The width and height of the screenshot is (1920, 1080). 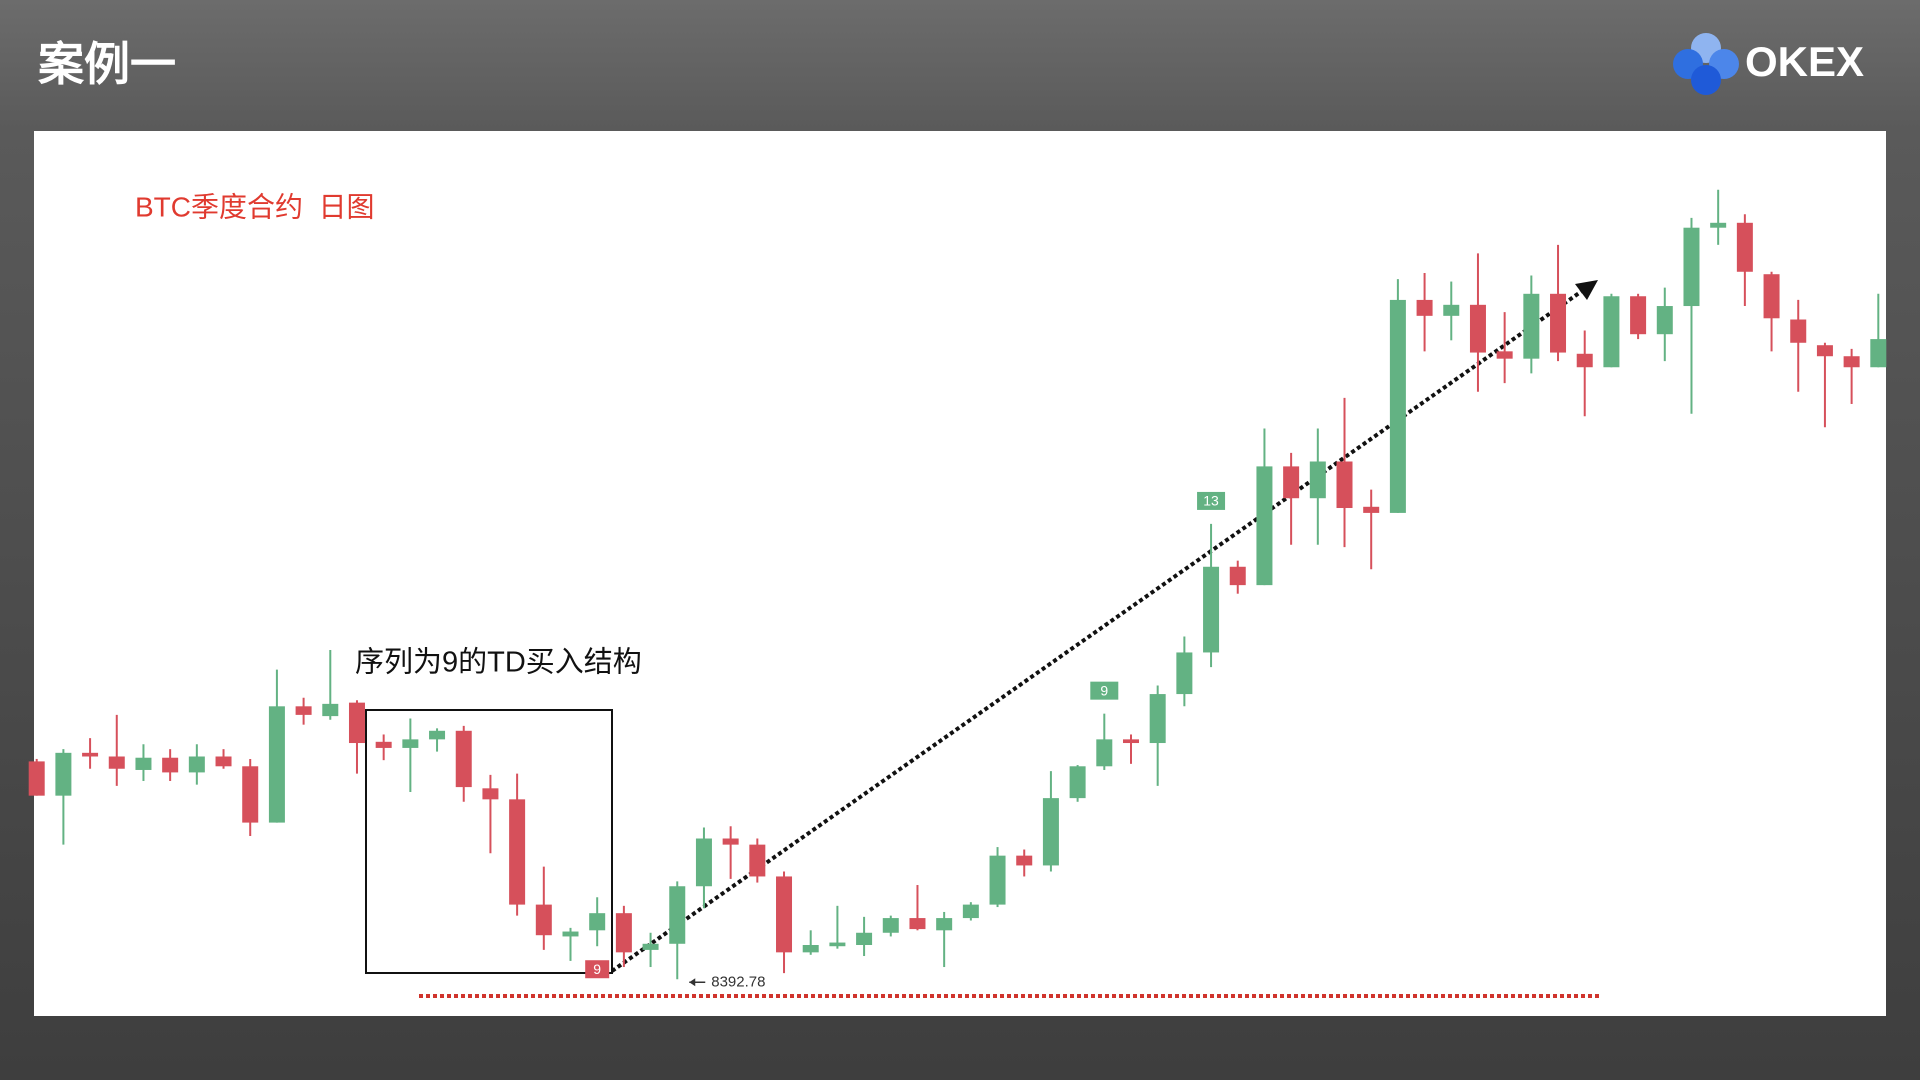 What do you see at coordinates (738, 981) in the screenshot?
I see `low-label: 8392.78` at bounding box center [738, 981].